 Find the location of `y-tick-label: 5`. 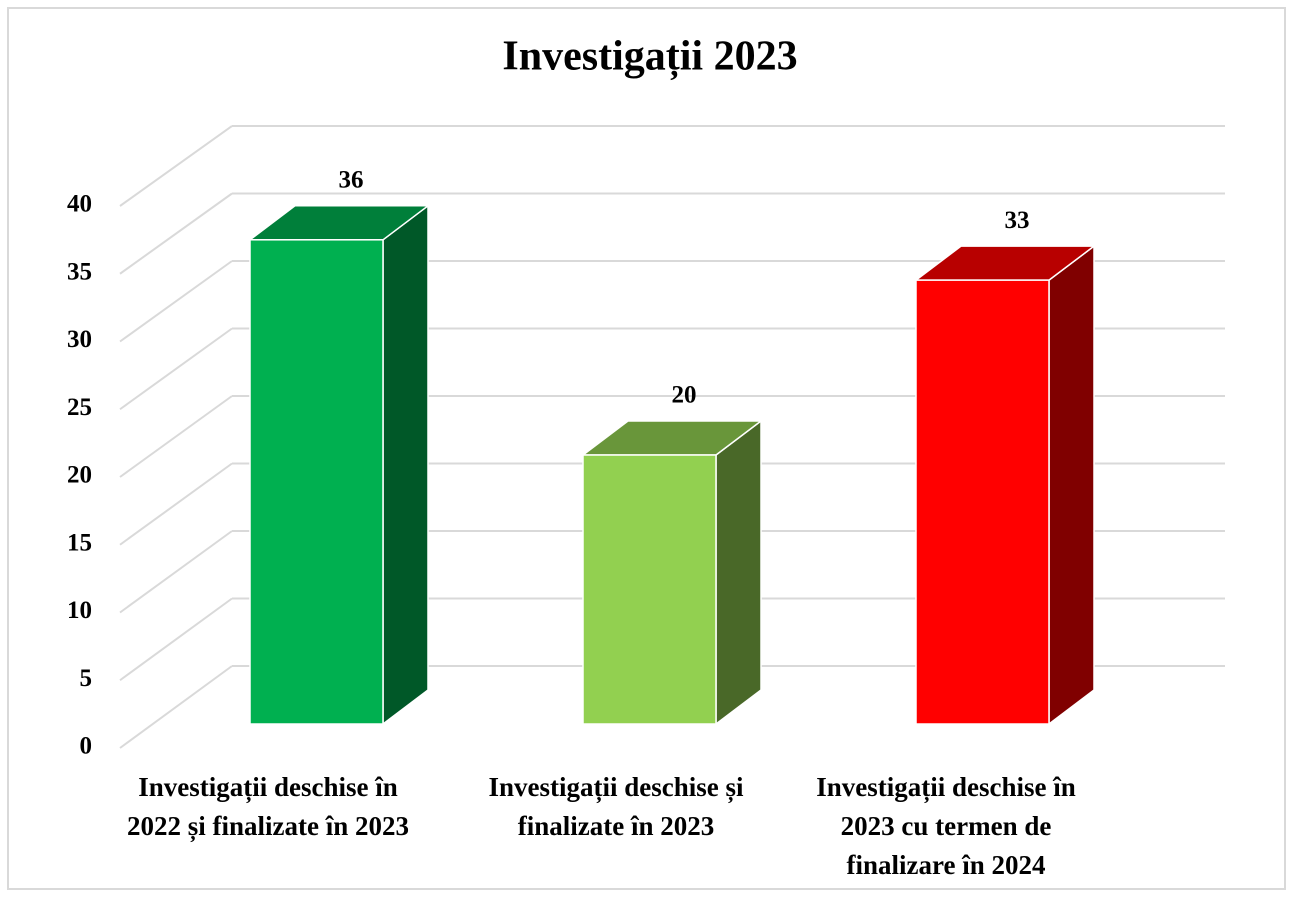

y-tick-label: 5 is located at coordinates (86, 678).